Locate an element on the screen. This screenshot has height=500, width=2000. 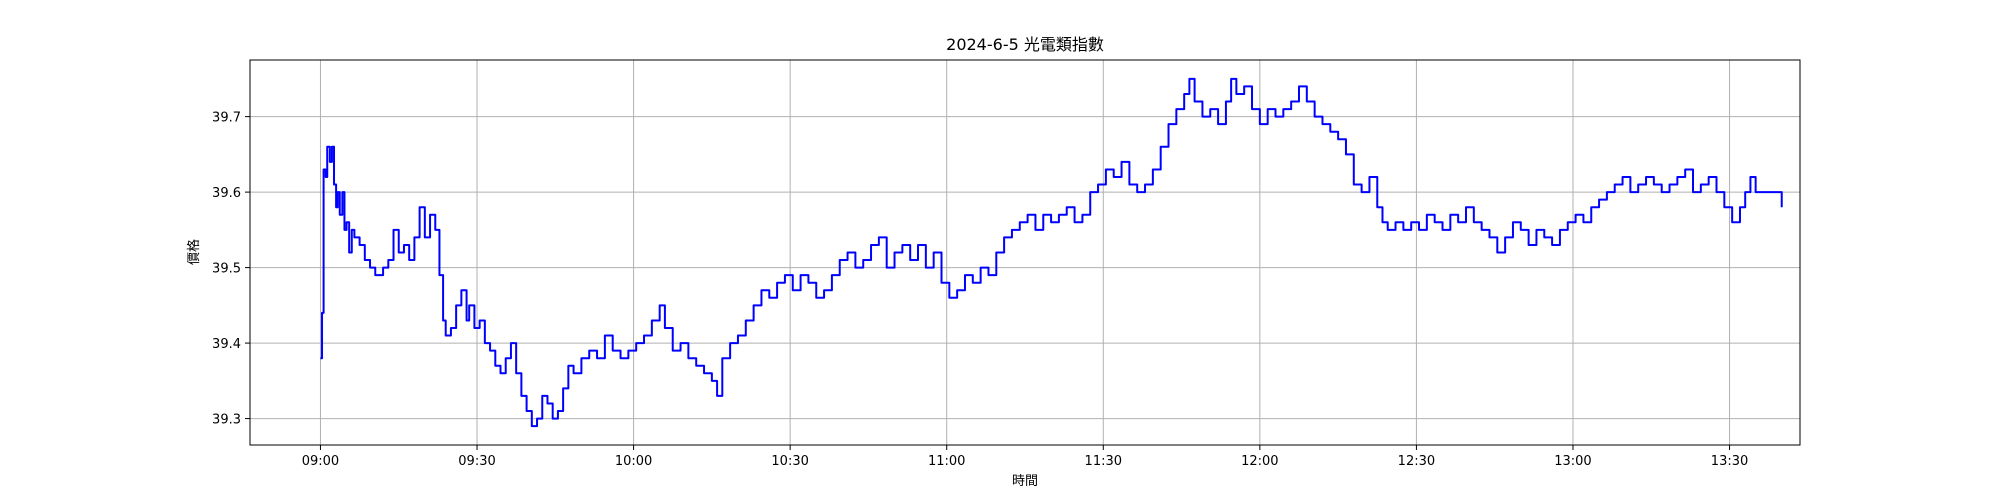
y-axis-label: 價格 is located at coordinates (194, 252).